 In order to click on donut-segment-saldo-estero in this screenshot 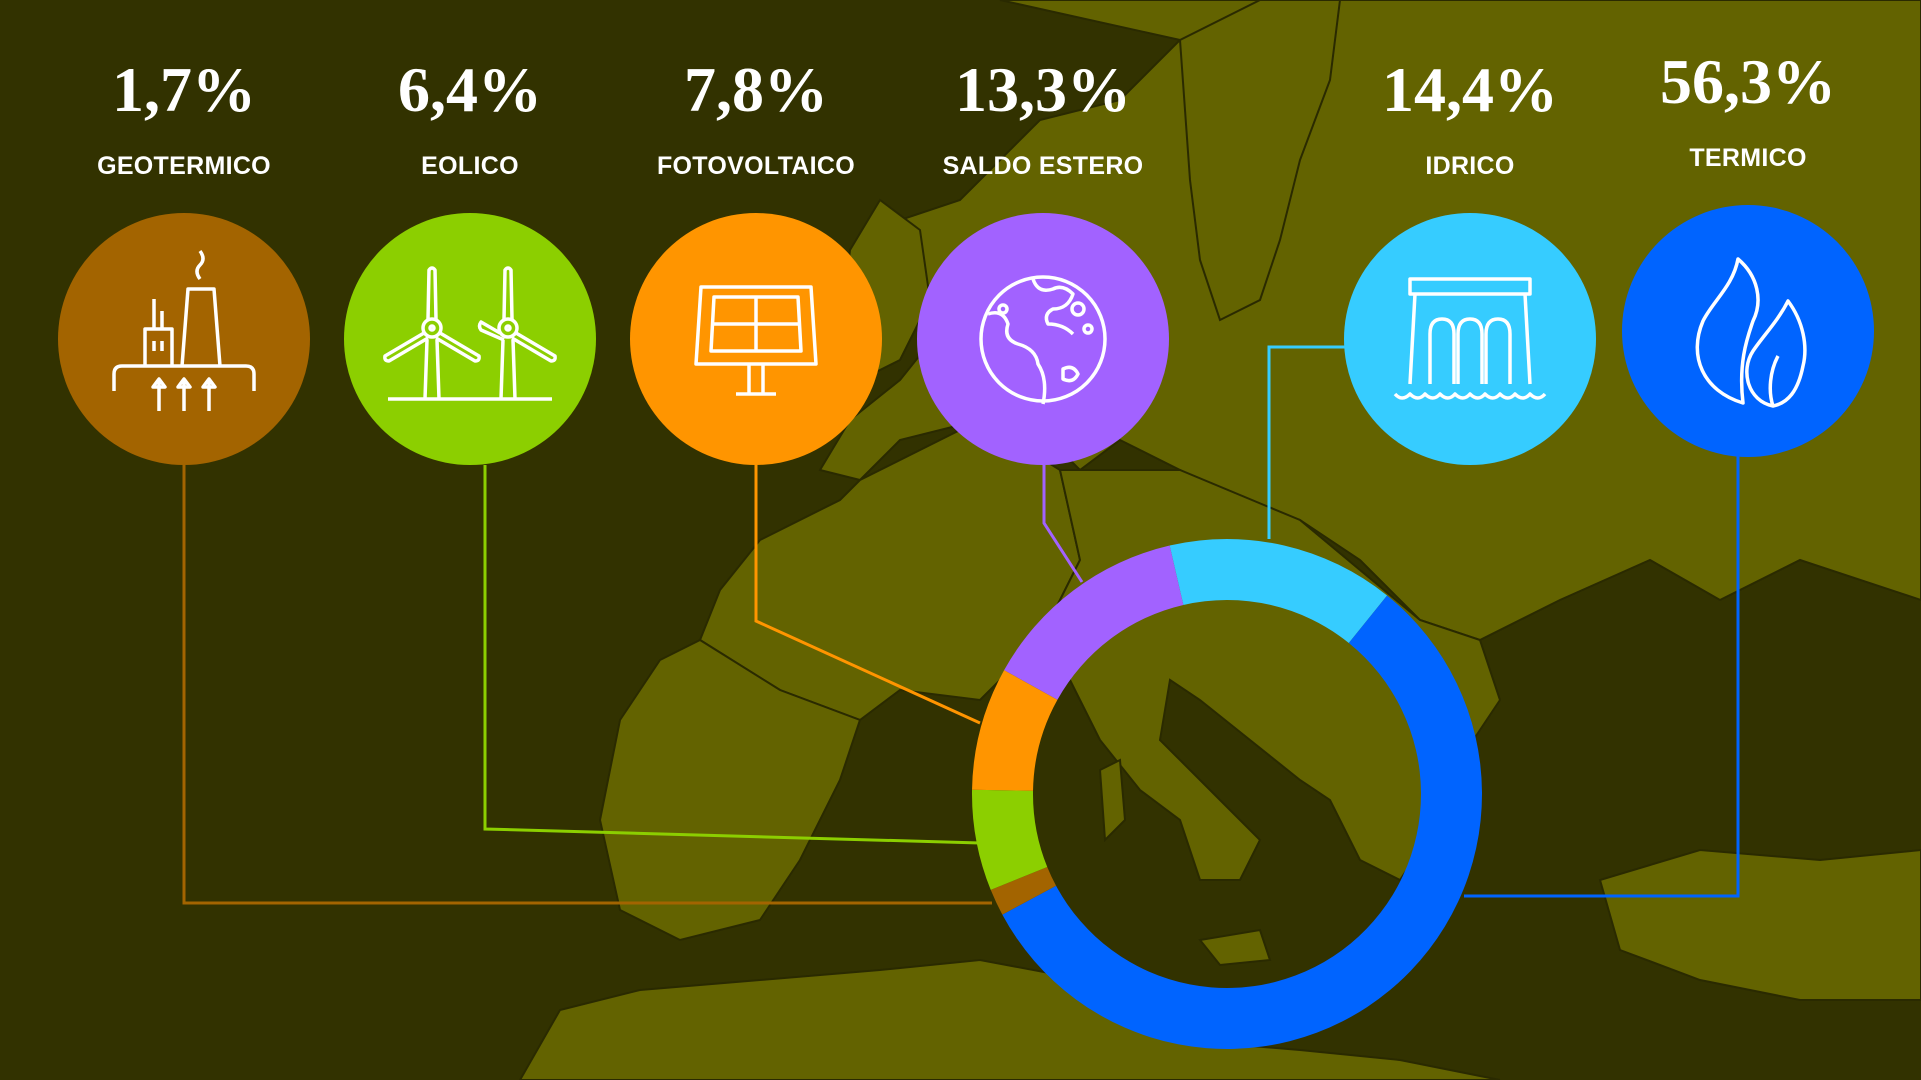, I will do `click(1094, 622)`.